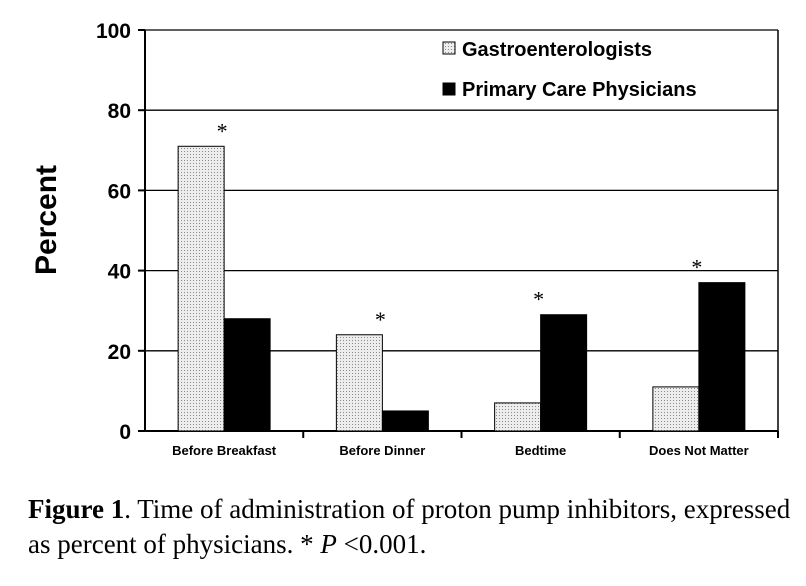 This screenshot has width=806, height=586. I want to click on x-tick-label-2: Bedtime, so click(540, 450).